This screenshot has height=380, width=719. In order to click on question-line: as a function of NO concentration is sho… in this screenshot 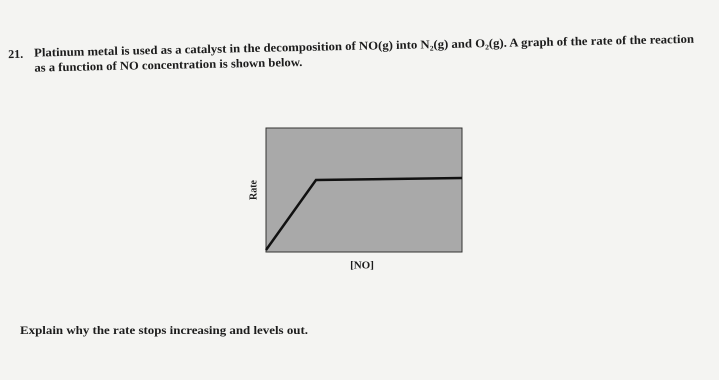, I will do `click(168, 65)`.